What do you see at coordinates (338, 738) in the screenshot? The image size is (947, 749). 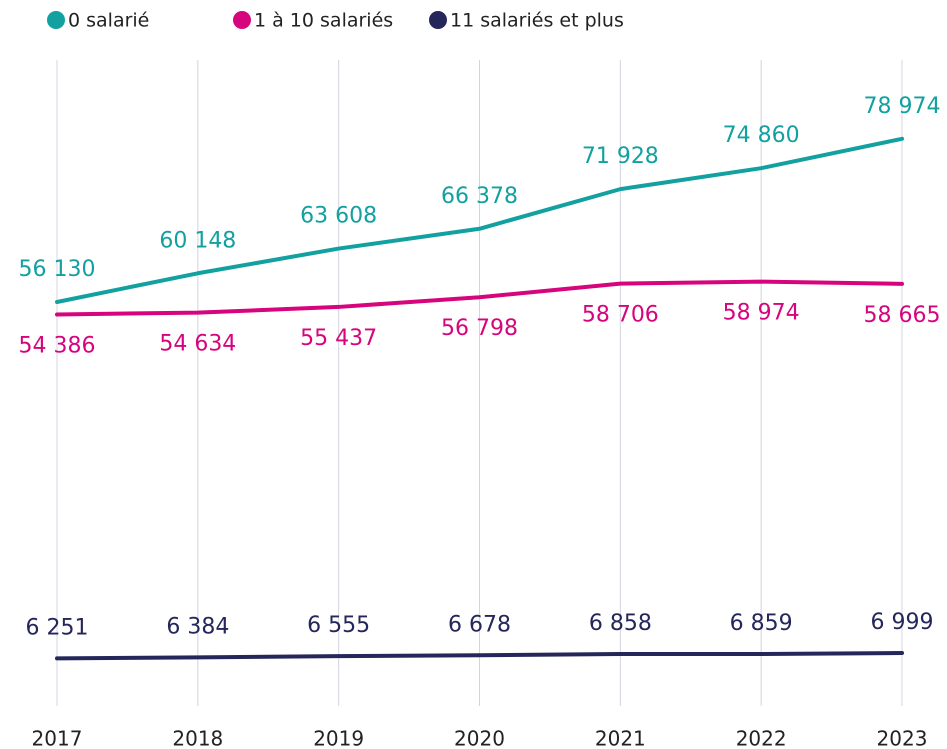 I see `x-tick-label: 2019` at bounding box center [338, 738].